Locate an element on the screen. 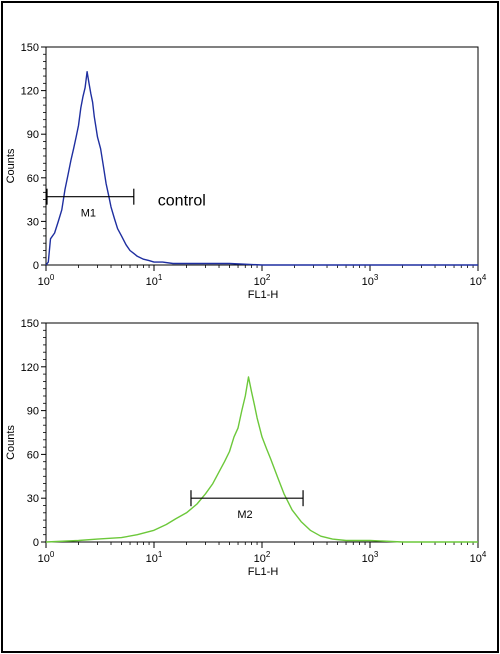 This screenshot has width=500, height=654. marker-label: M2 is located at coordinates (244, 515).